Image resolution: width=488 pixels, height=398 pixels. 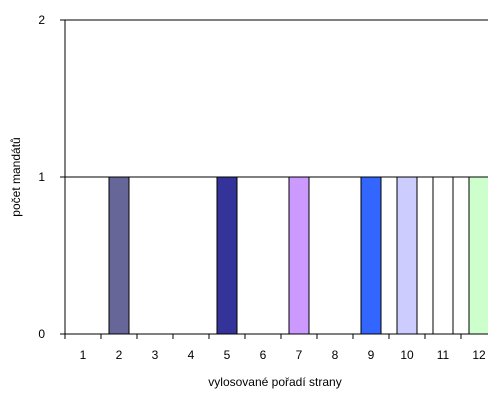 What do you see at coordinates (41, 20) in the screenshot?
I see `y-tick-label: 2` at bounding box center [41, 20].